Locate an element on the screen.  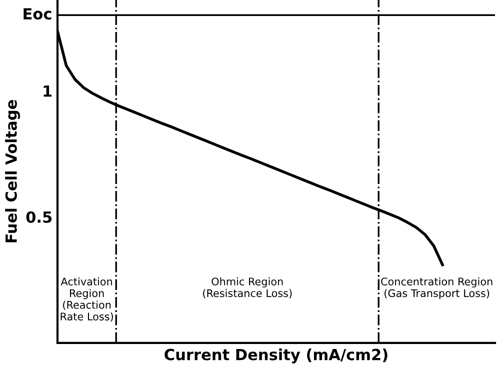
x-axis-title: Current Density (mA/cm2) is located at coordinates (276, 356).